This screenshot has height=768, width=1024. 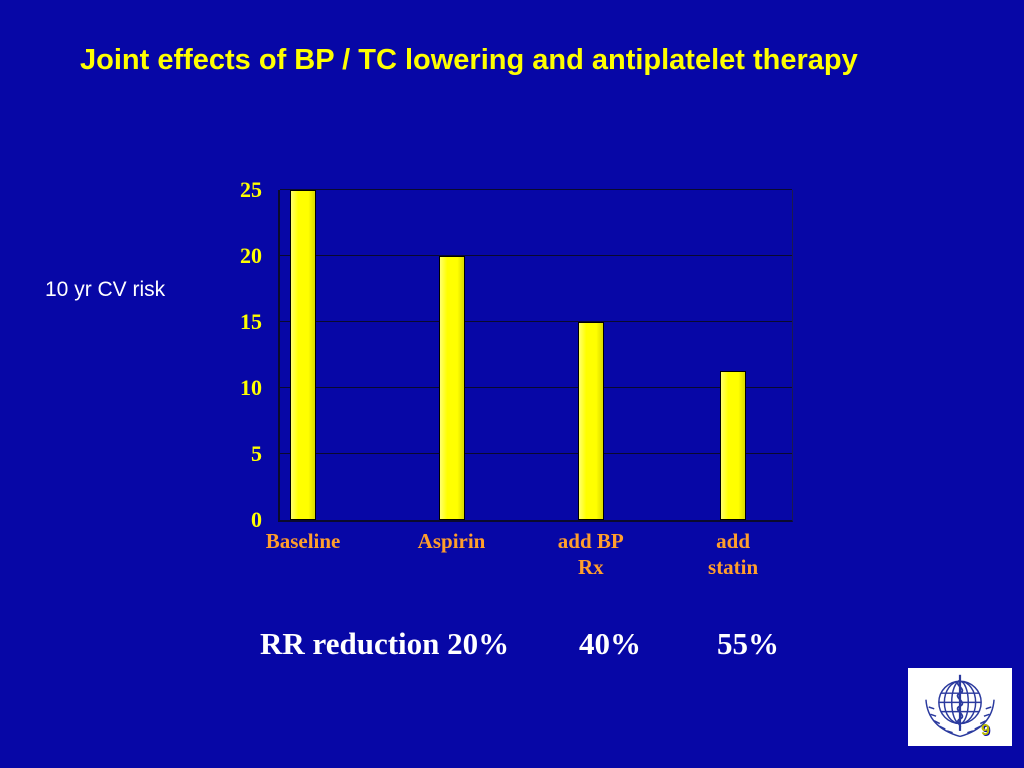 What do you see at coordinates (303, 355) in the screenshot?
I see `bar-baseline` at bounding box center [303, 355].